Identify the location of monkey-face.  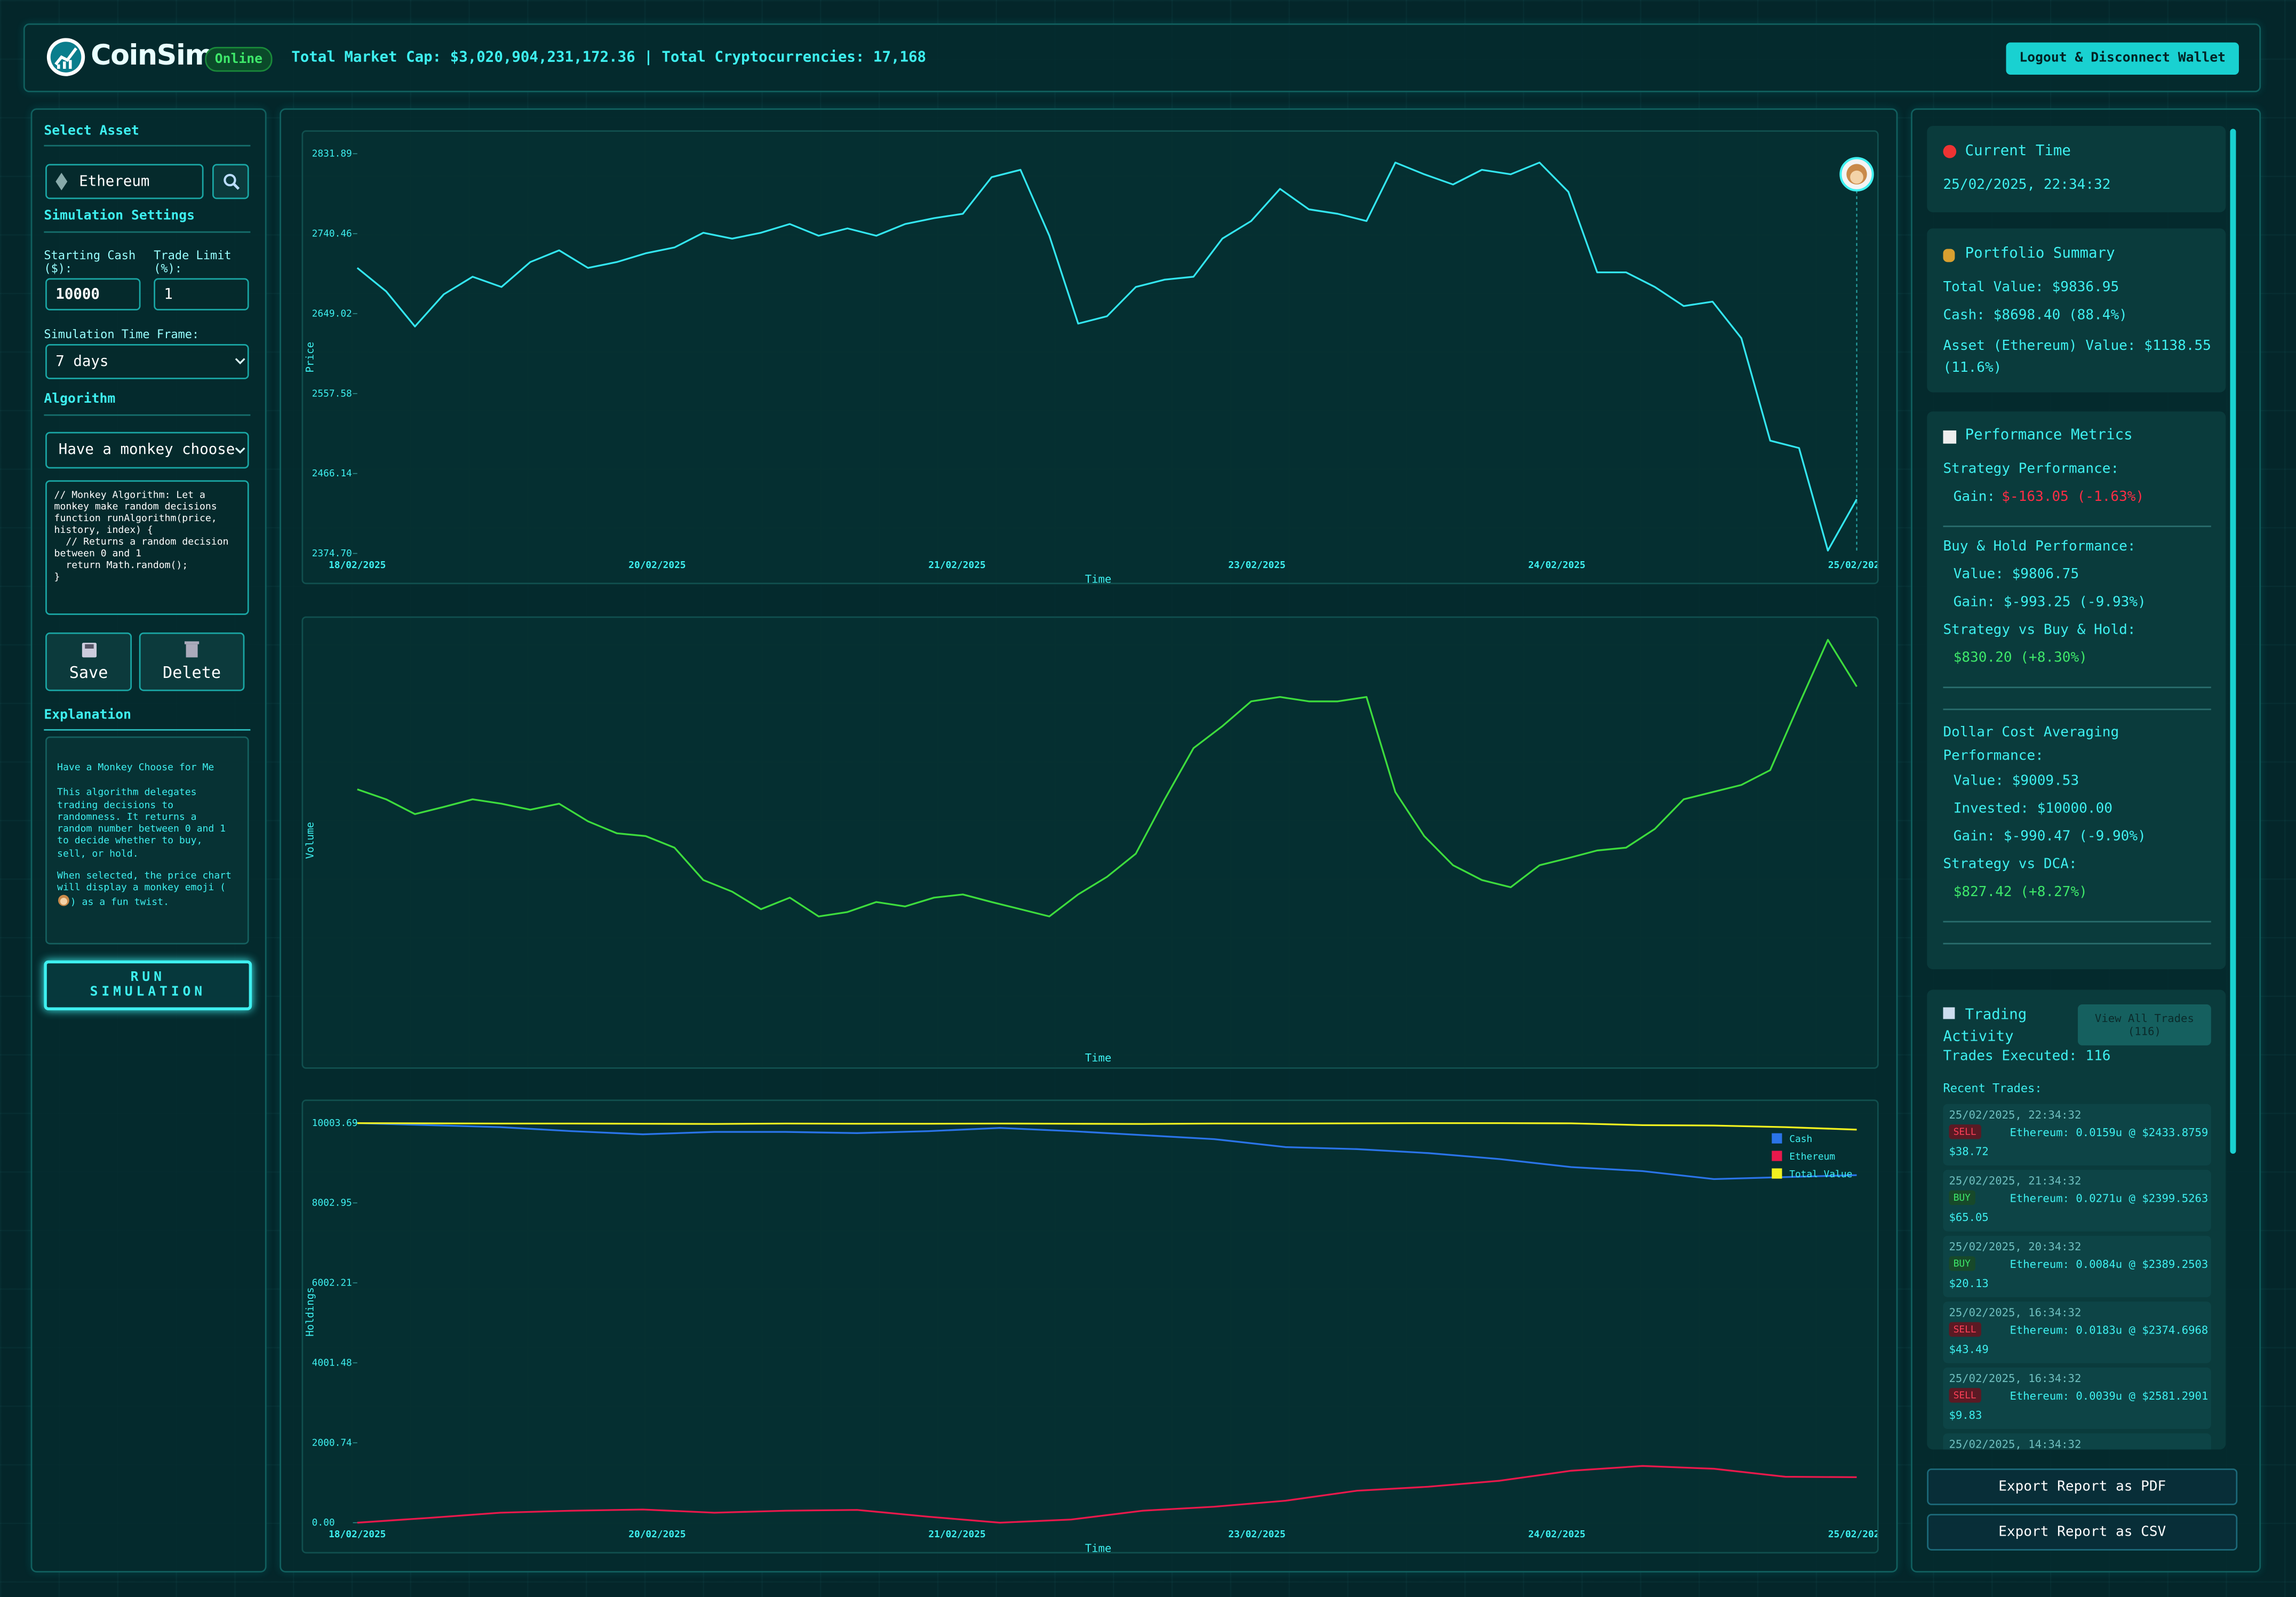
(1856, 177).